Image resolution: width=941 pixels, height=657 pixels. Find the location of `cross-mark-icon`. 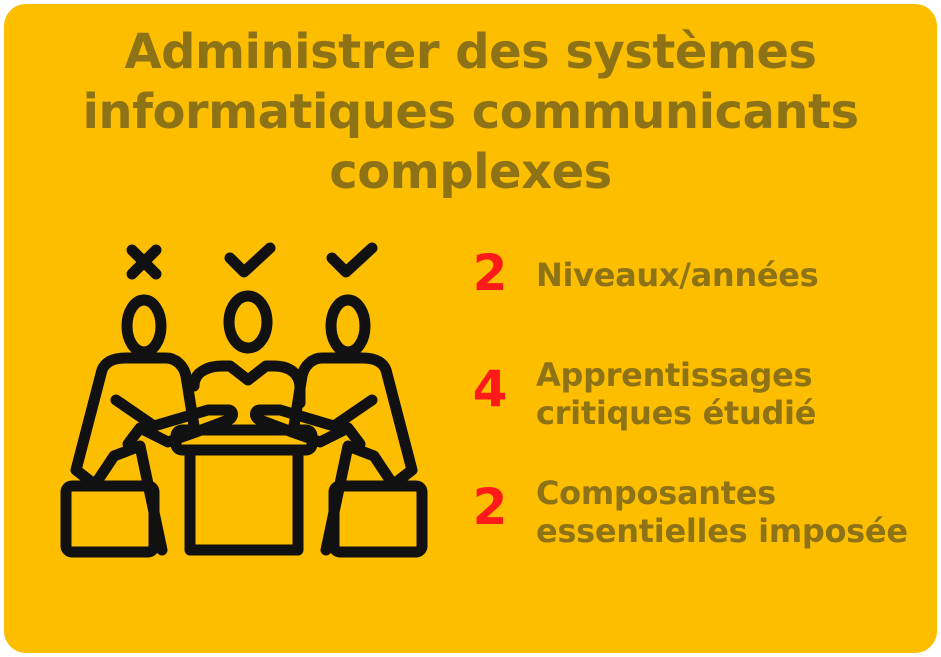

cross-mark-icon is located at coordinates (144, 262).